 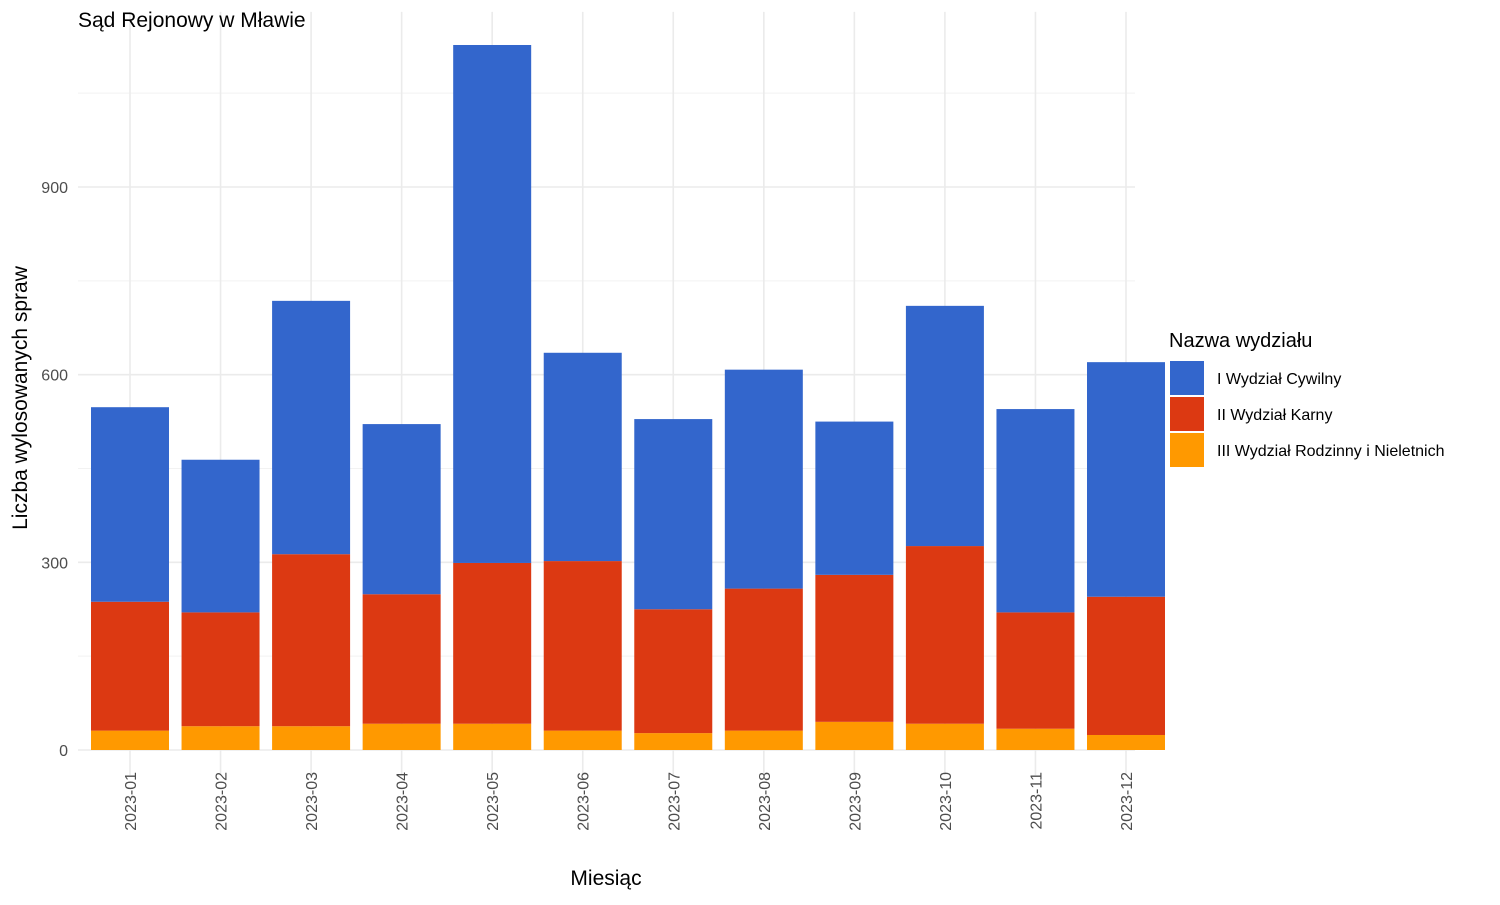 What do you see at coordinates (1279, 379) in the screenshot?
I see `legend-label: I Wydział Cywilny` at bounding box center [1279, 379].